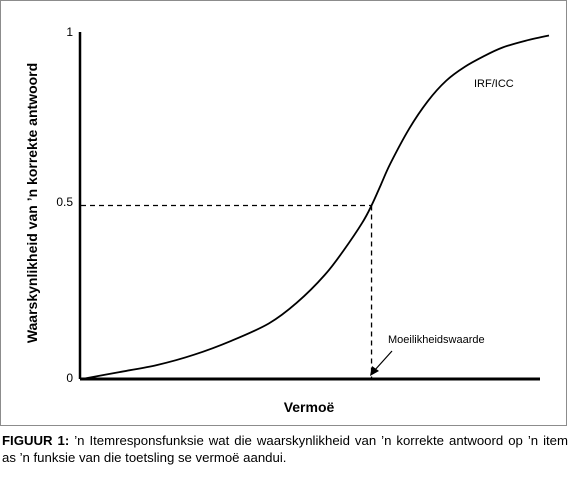  Describe the element at coordinates (64, 202) in the screenshot. I see `y-tick-label-0.5: 0.5` at that location.